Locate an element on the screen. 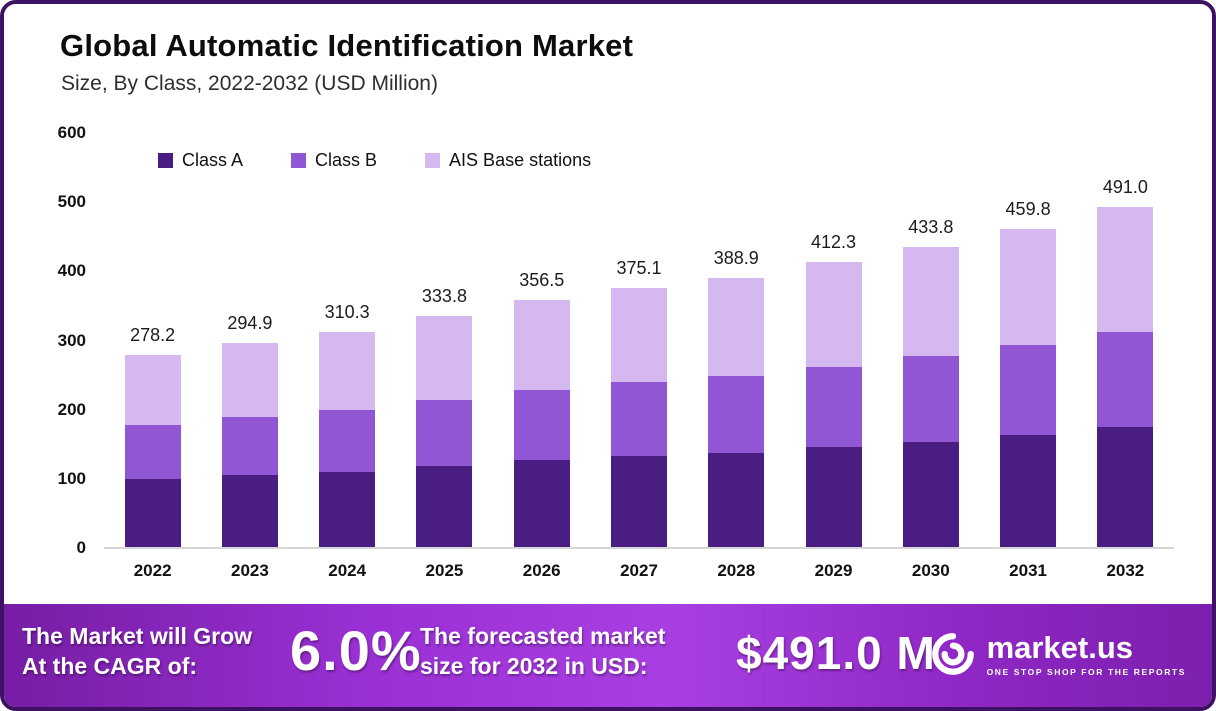  forecast-label-line1: The forecasted market is located at coordinates (543, 636).